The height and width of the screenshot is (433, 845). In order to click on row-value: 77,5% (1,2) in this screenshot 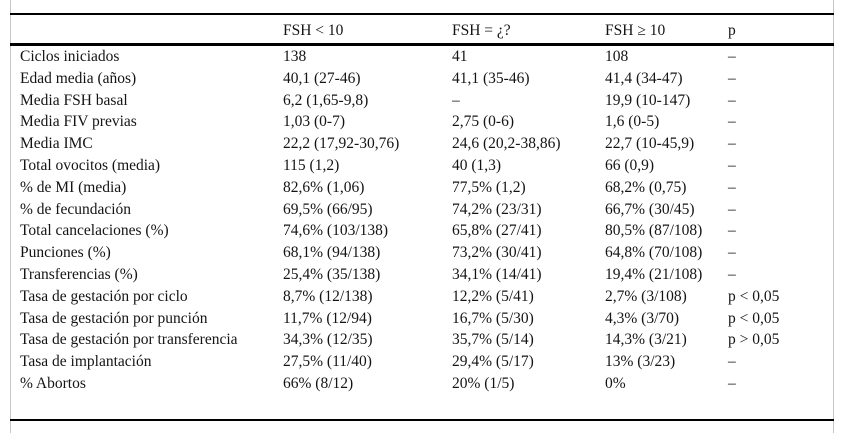, I will do `click(489, 187)`.